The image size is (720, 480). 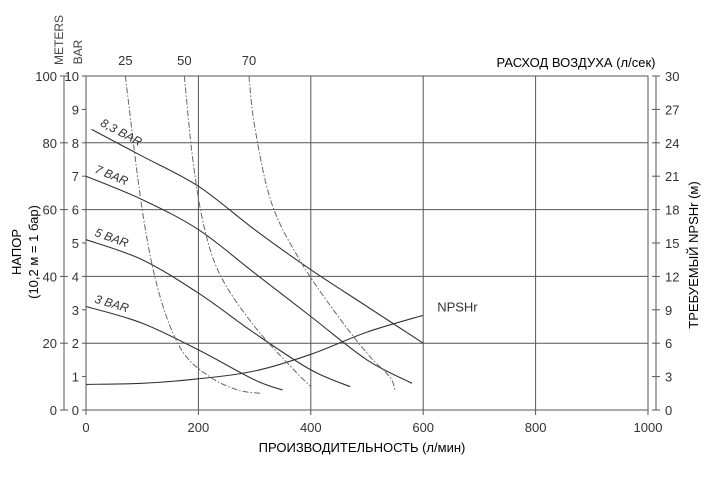 I want to click on npshr-series-label: NPSHr, so click(x=457, y=306).